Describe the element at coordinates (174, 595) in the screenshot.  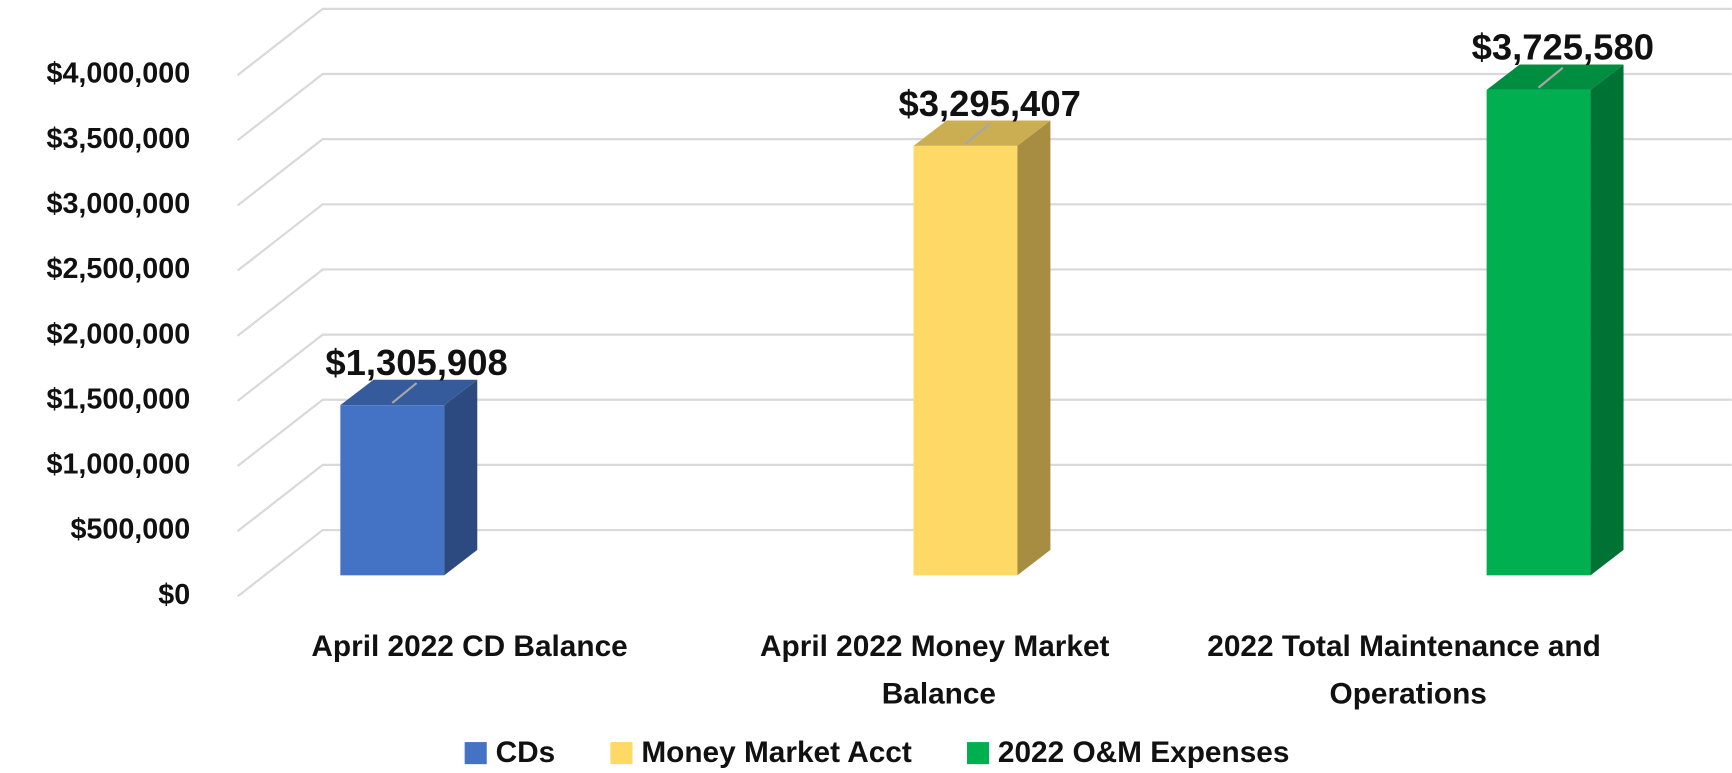
I see `y-tick-label: $0` at that location.